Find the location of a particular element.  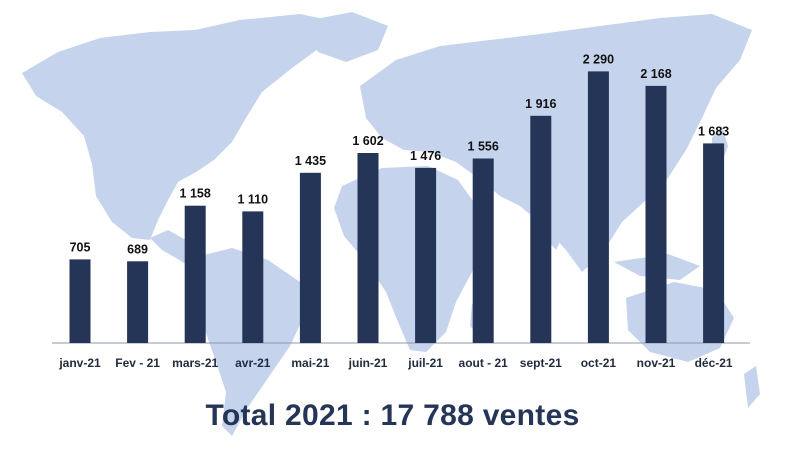

x-tick-label-oct-21: oct-21 is located at coordinates (599, 363).